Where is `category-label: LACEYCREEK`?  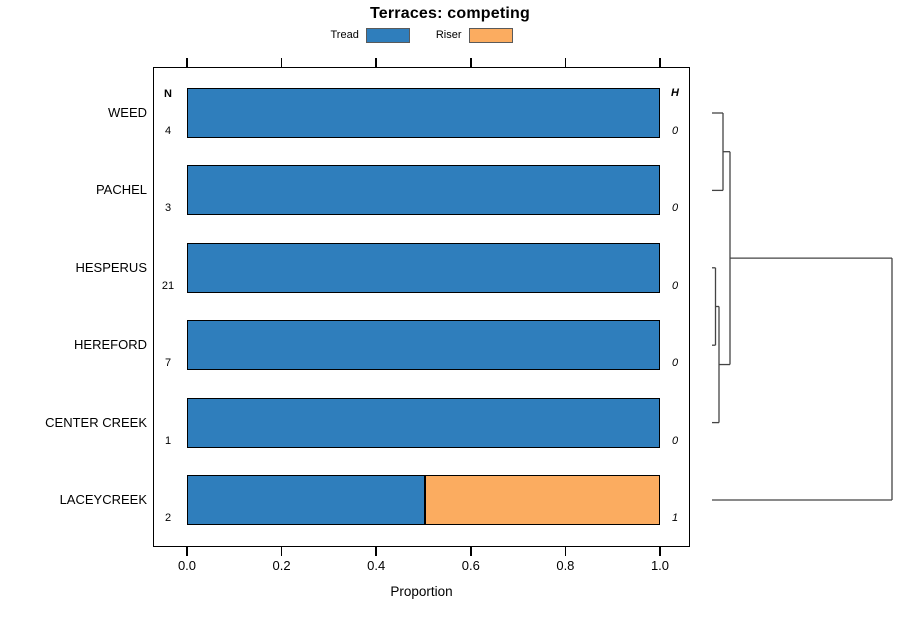 category-label: LACEYCREEK is located at coordinates (103, 499).